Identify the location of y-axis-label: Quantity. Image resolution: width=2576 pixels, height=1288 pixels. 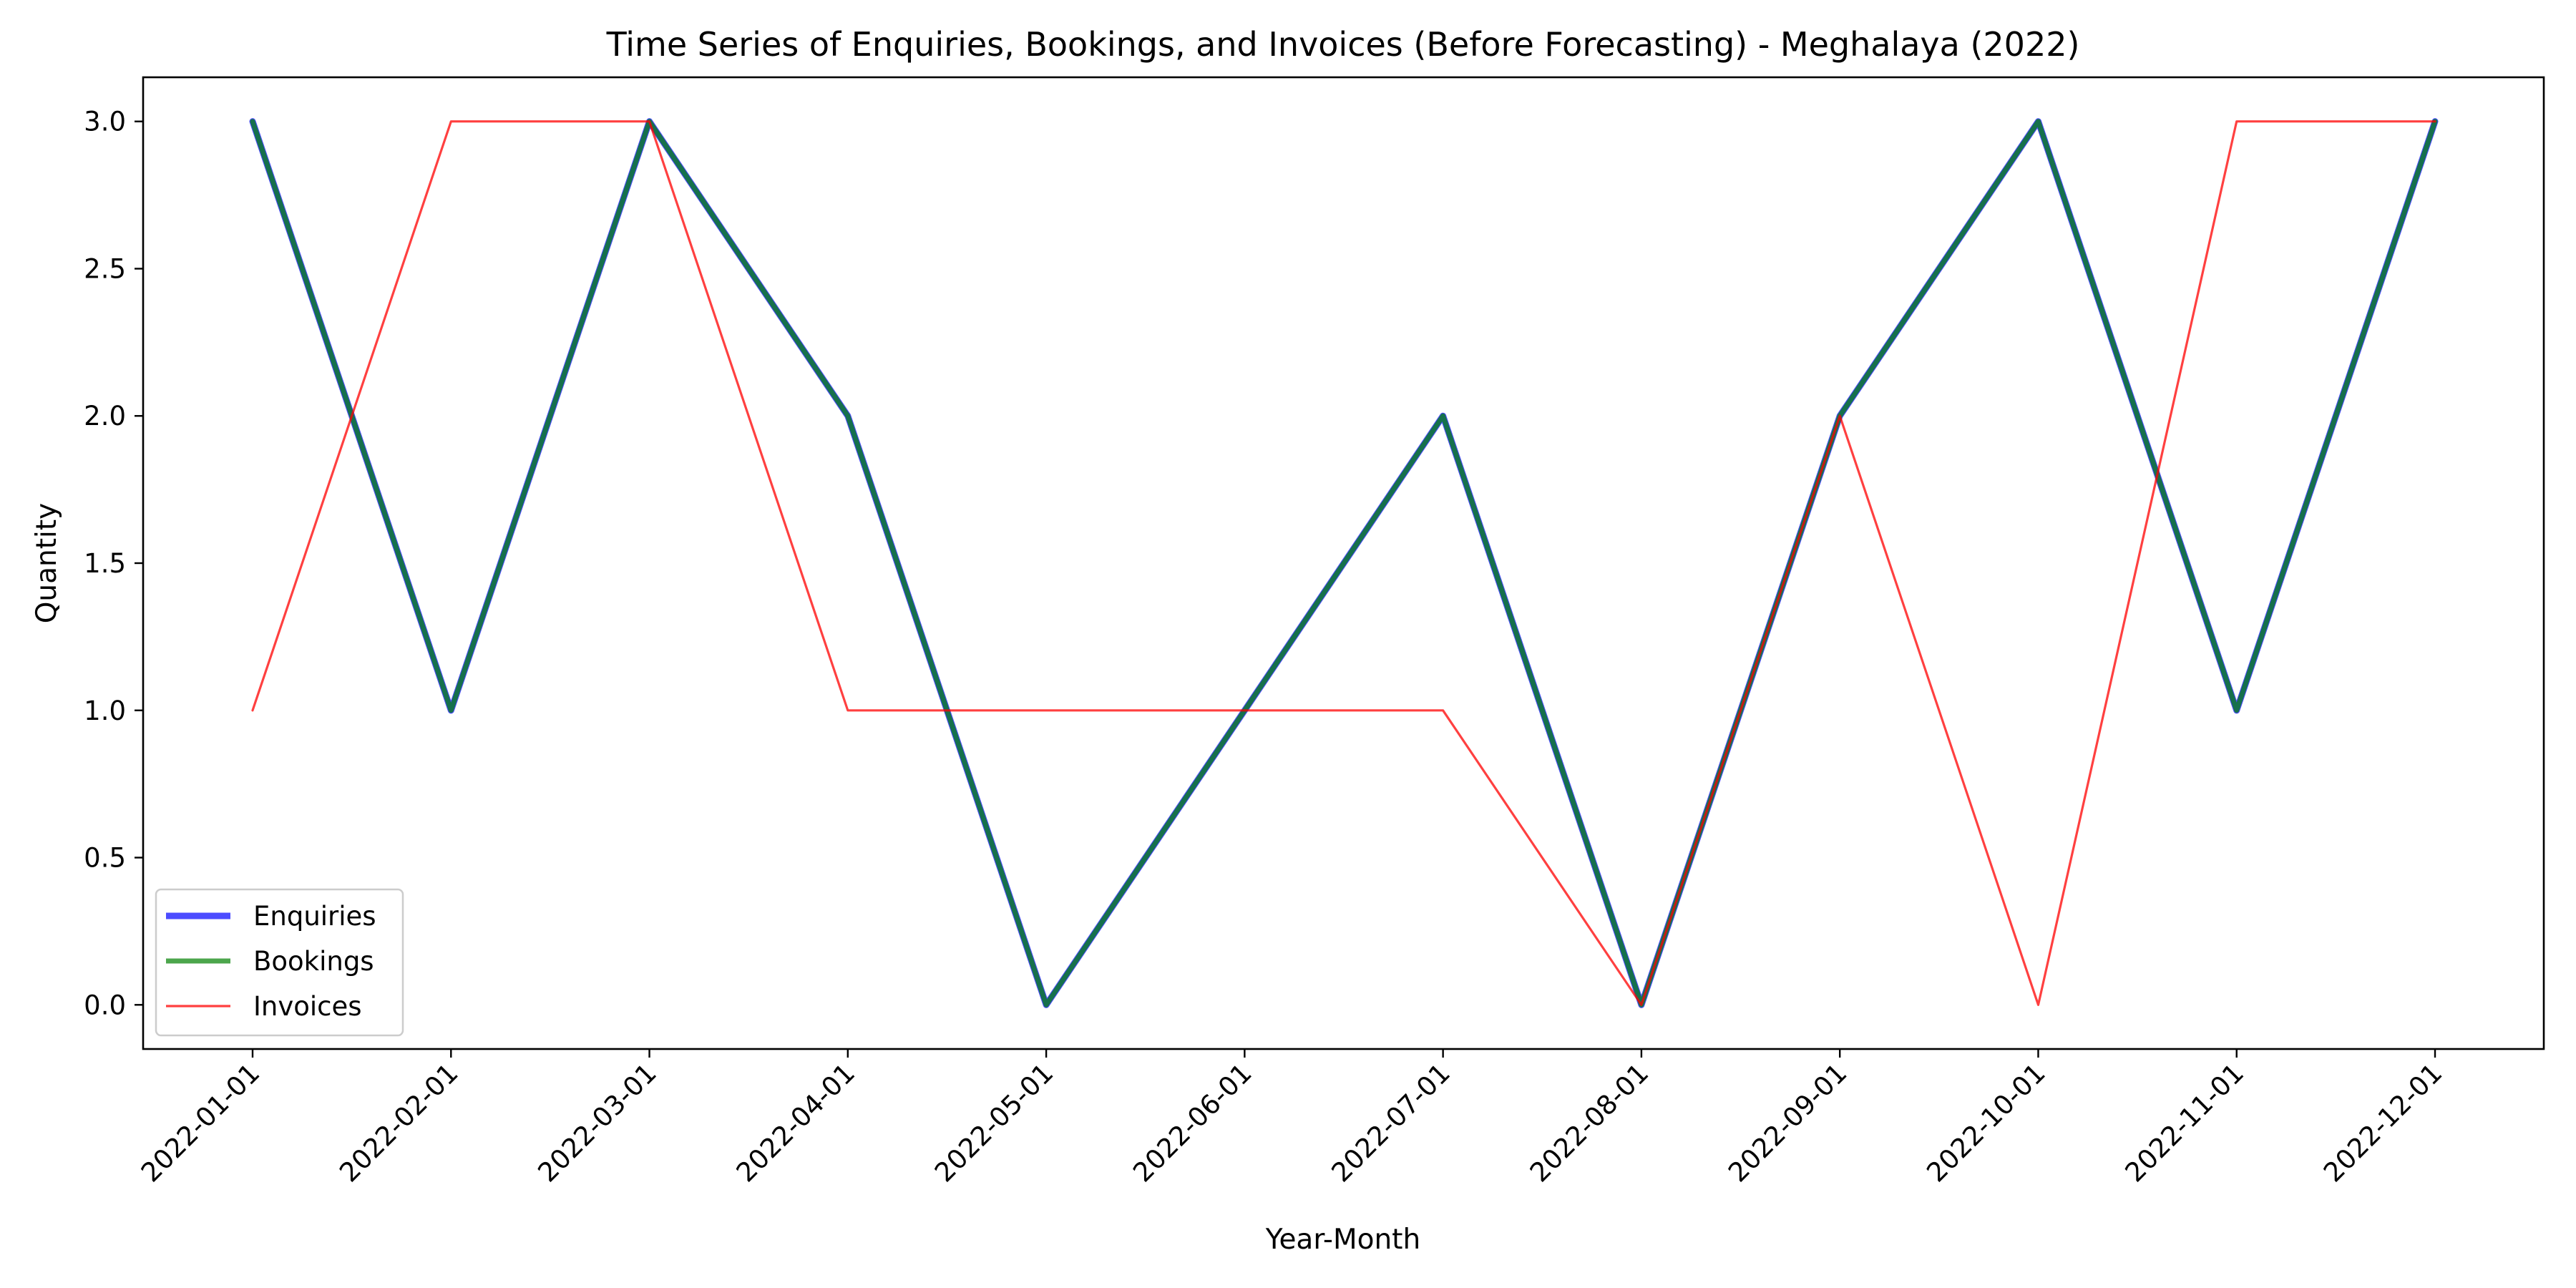
(47, 563).